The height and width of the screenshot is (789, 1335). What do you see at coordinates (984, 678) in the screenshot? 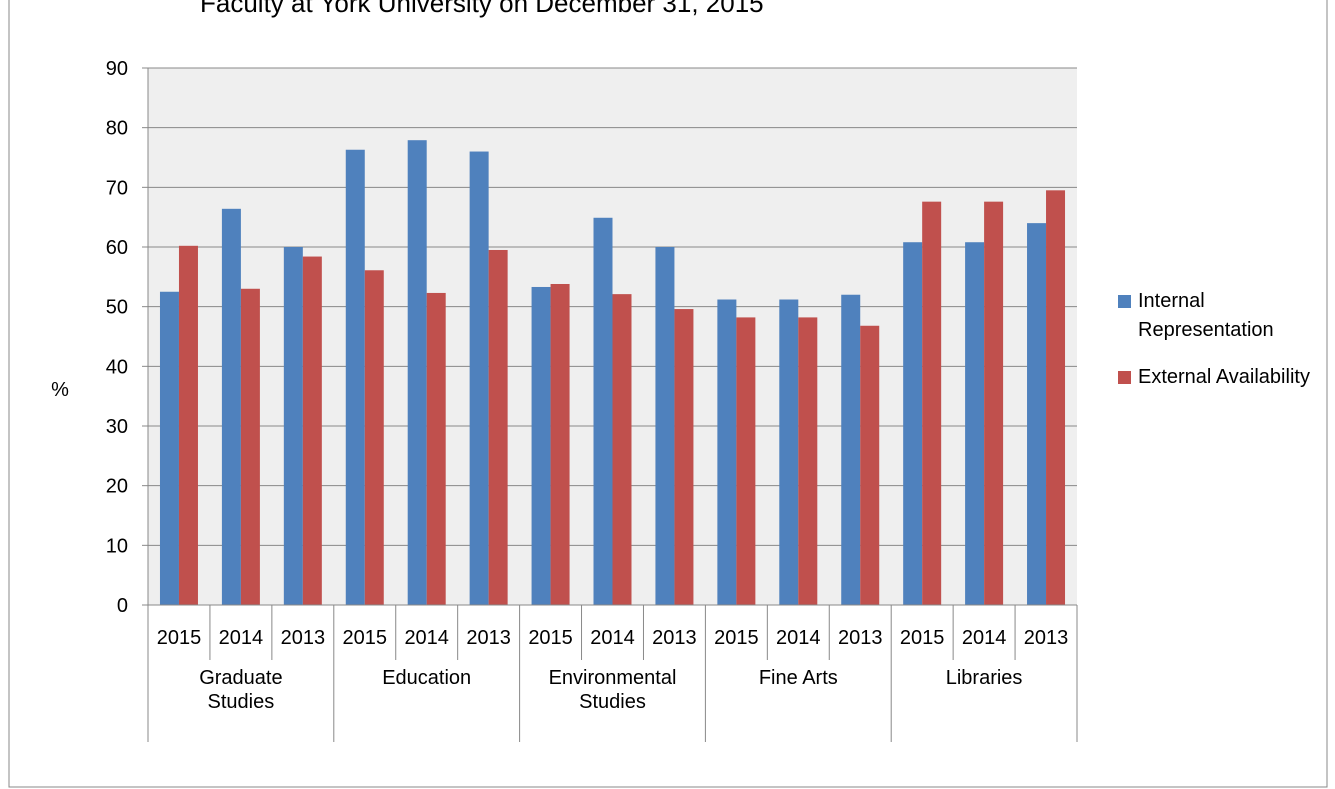
I see `group-label: Libraries` at bounding box center [984, 678].